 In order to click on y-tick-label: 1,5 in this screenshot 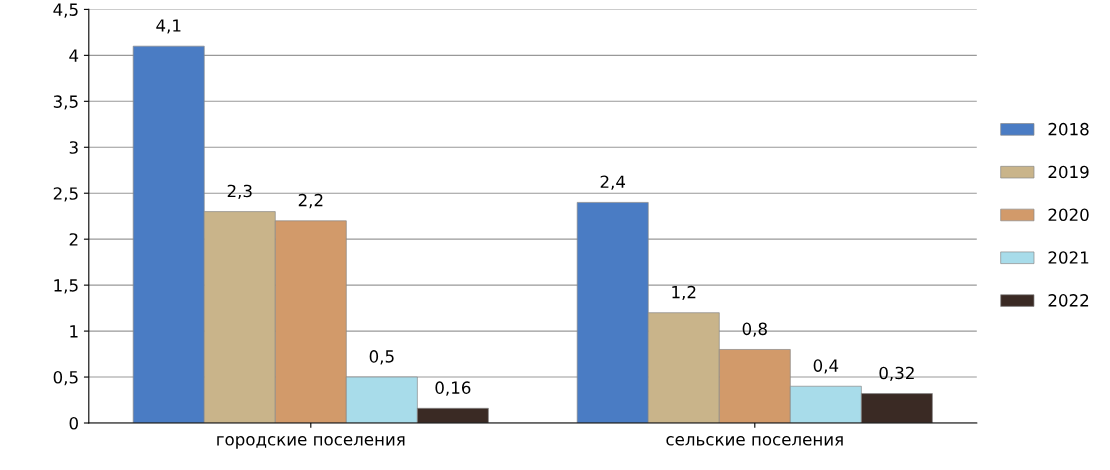, I will do `click(66, 286)`.